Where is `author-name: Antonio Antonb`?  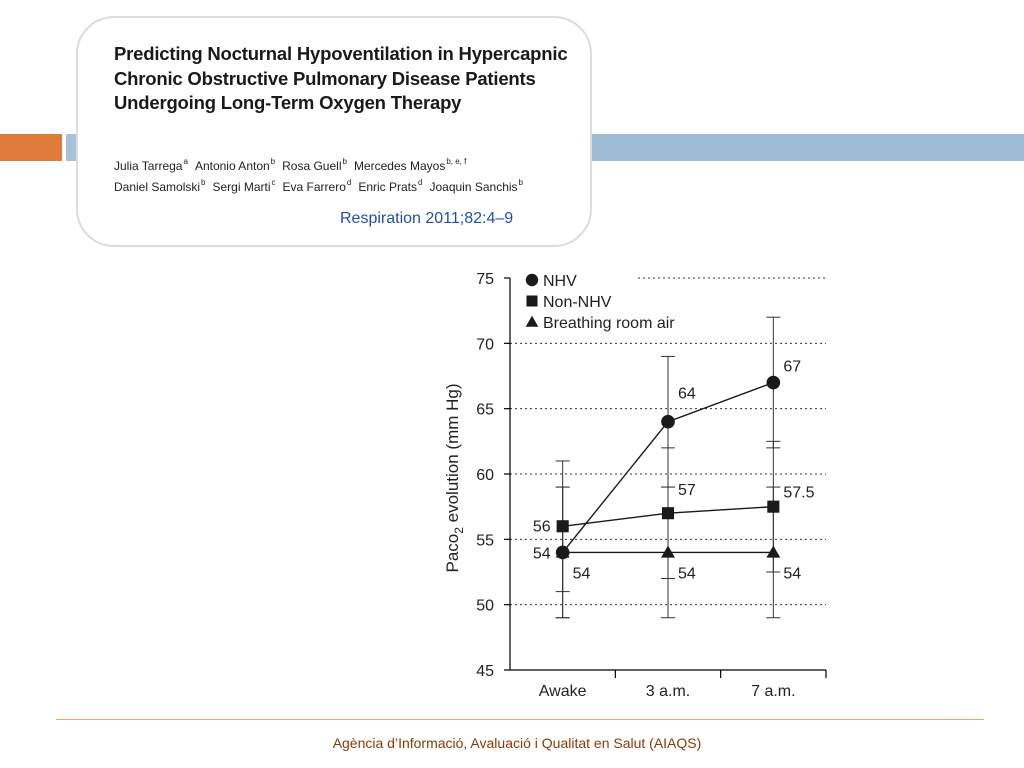
author-name: Antonio Antonb is located at coordinates (235, 165).